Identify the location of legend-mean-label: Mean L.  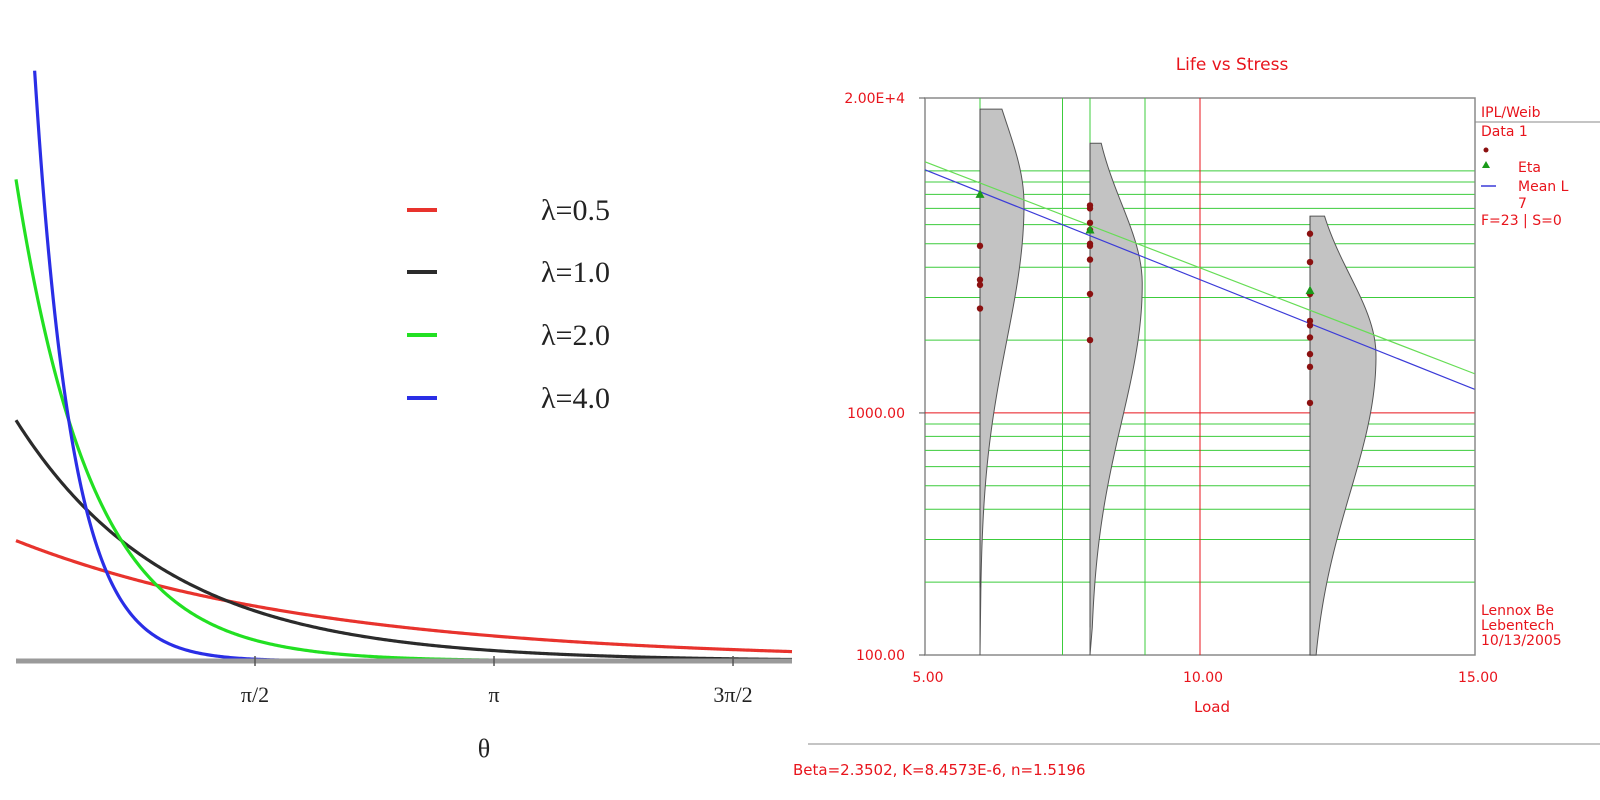
(1543, 187).